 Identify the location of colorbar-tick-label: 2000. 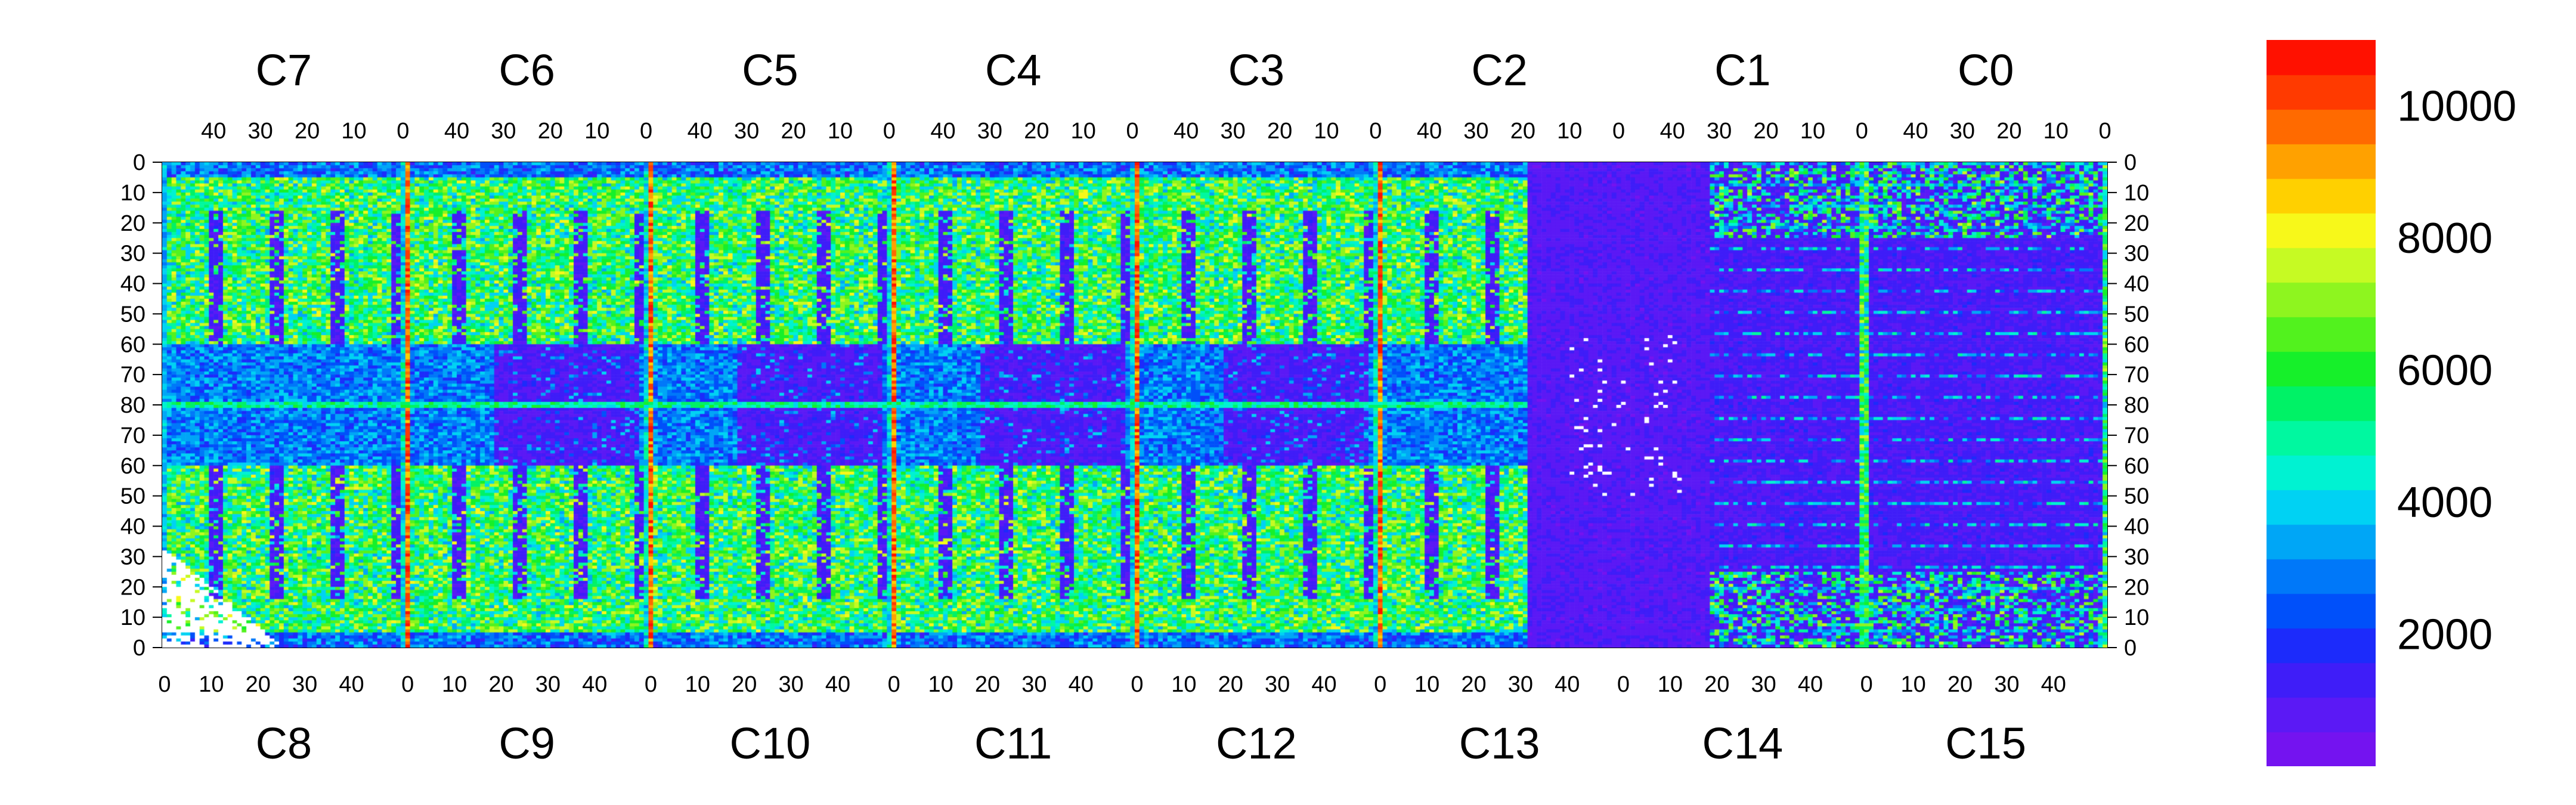
(2445, 635).